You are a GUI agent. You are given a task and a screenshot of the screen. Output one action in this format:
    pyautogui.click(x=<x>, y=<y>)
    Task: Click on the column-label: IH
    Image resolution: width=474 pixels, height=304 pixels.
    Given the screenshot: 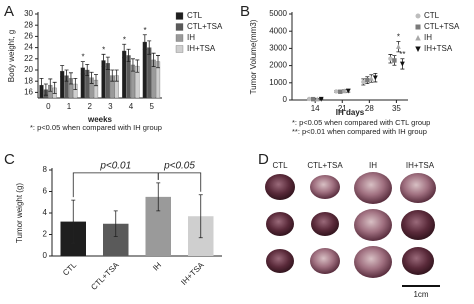 What is the action you would take?
    pyautogui.click(x=373, y=165)
    